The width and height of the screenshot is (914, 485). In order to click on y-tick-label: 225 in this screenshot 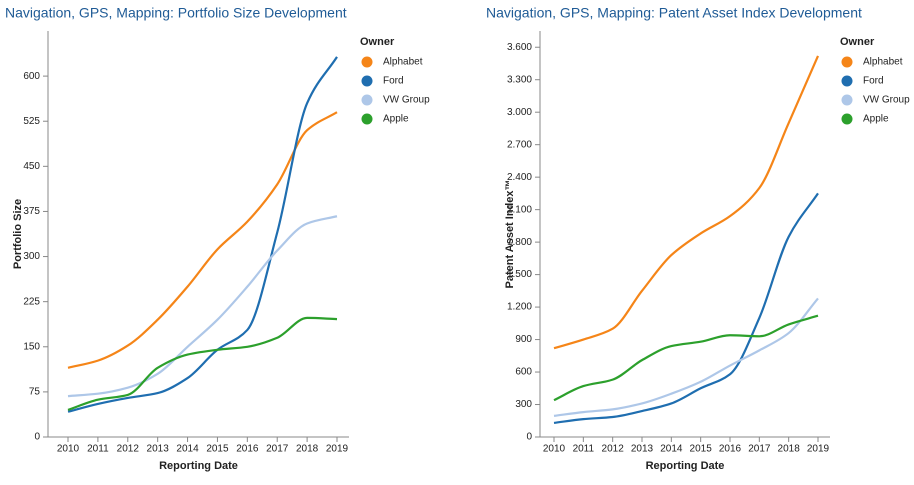, I will do `click(31, 301)`.